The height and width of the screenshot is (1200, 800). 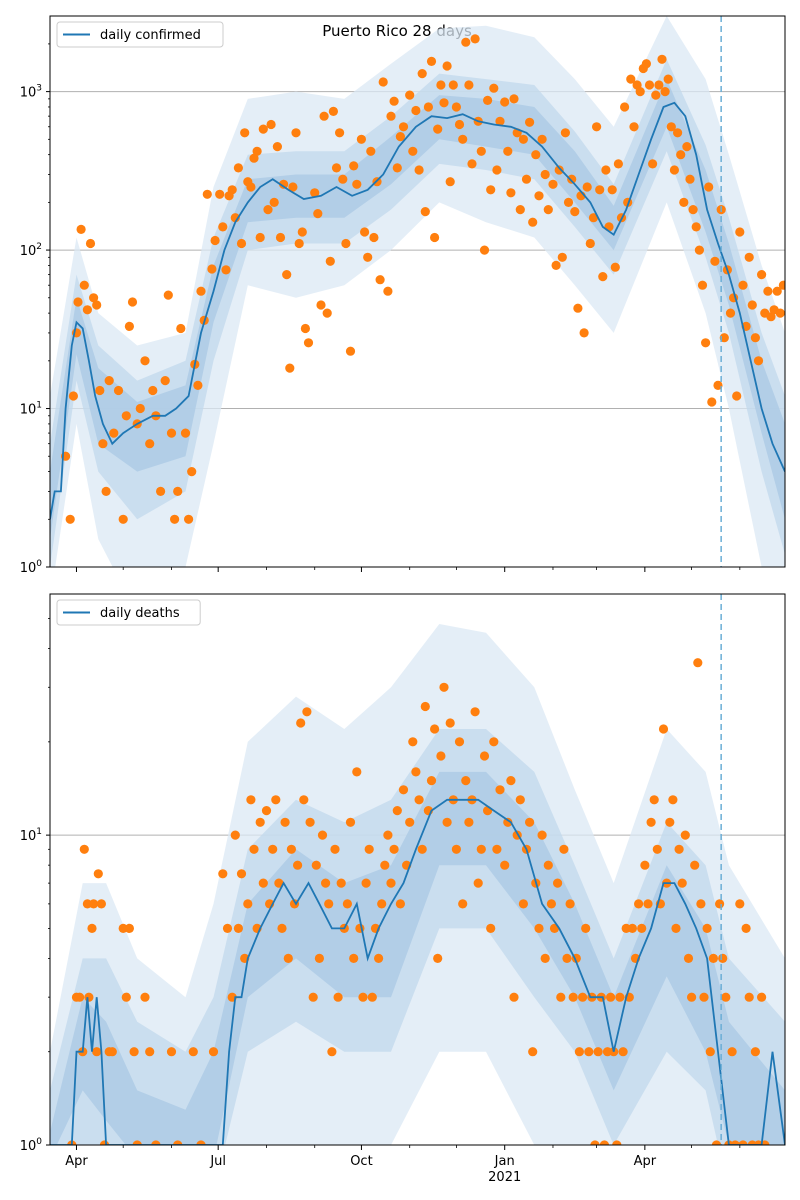 What do you see at coordinates (31, 409) in the screenshot?
I see `y-tick-label: 101` at bounding box center [31, 409].